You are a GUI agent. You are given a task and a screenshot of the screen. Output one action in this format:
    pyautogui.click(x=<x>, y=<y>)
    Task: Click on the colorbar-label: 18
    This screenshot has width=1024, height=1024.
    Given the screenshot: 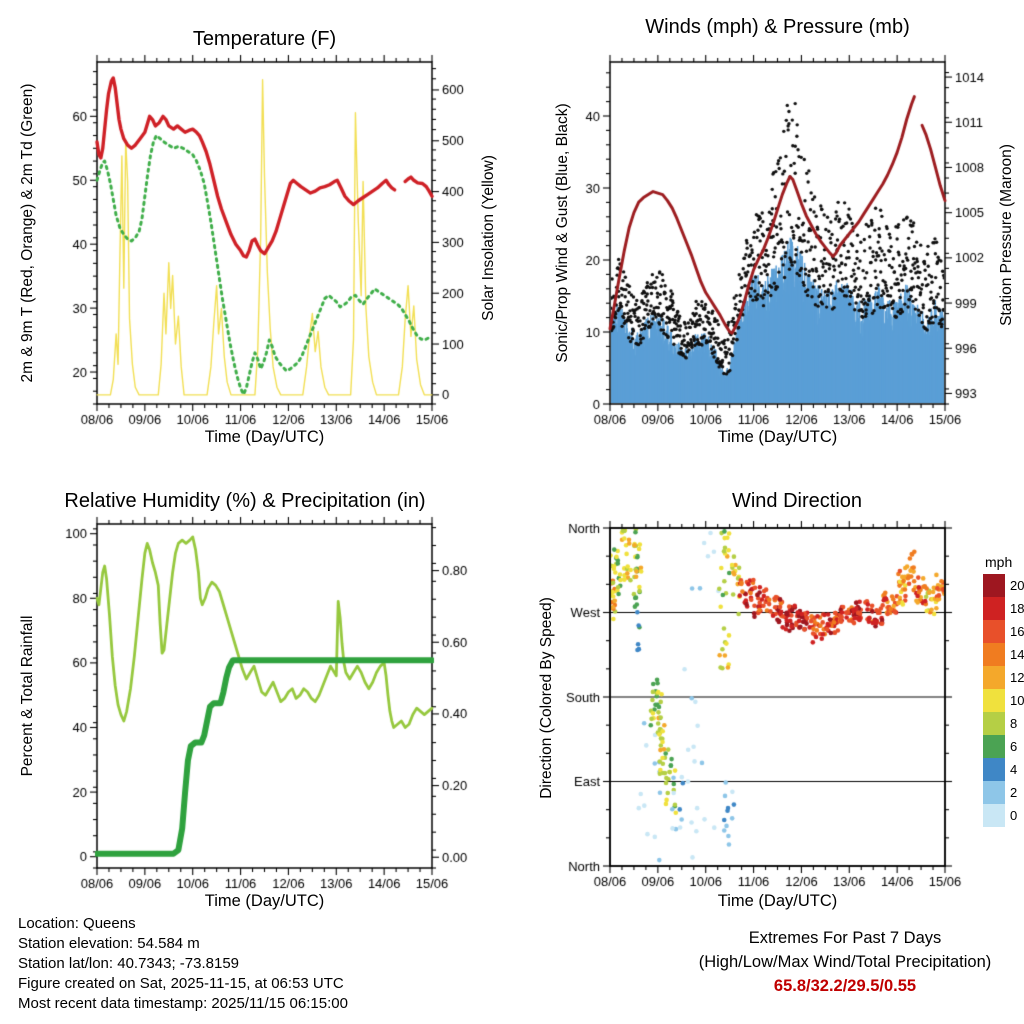 What is the action you would take?
    pyautogui.click(x=1017, y=608)
    